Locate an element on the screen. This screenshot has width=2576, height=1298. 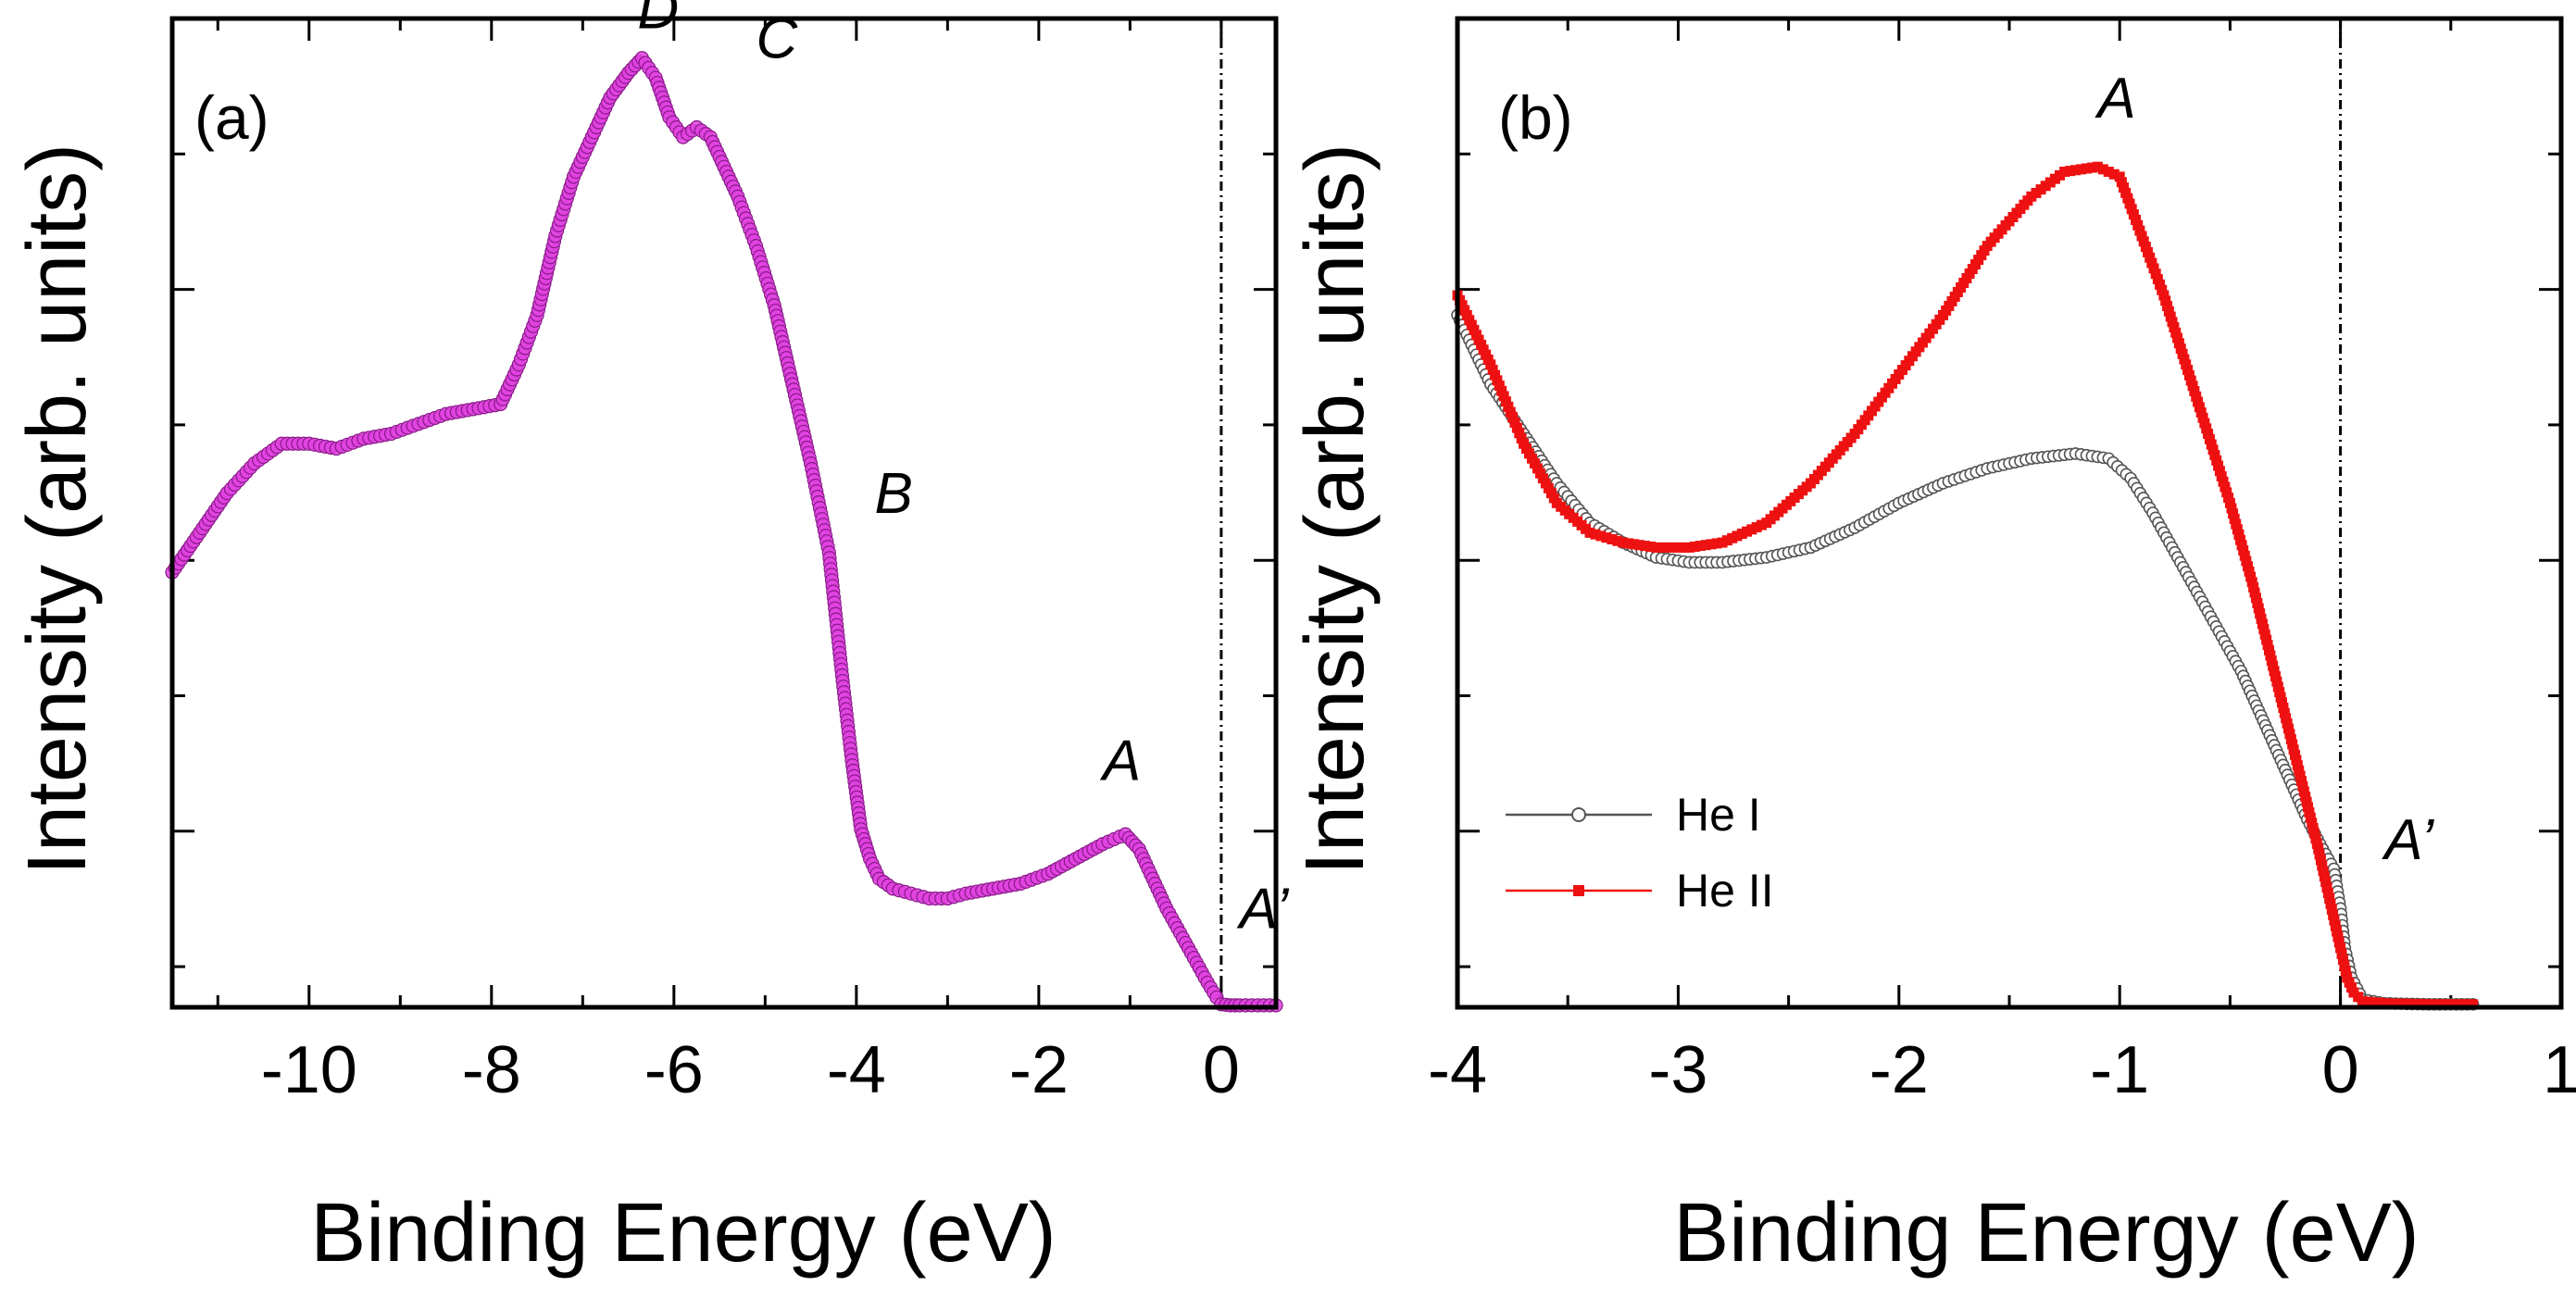
x-tick-label: 1 is located at coordinates (2560, 1070).